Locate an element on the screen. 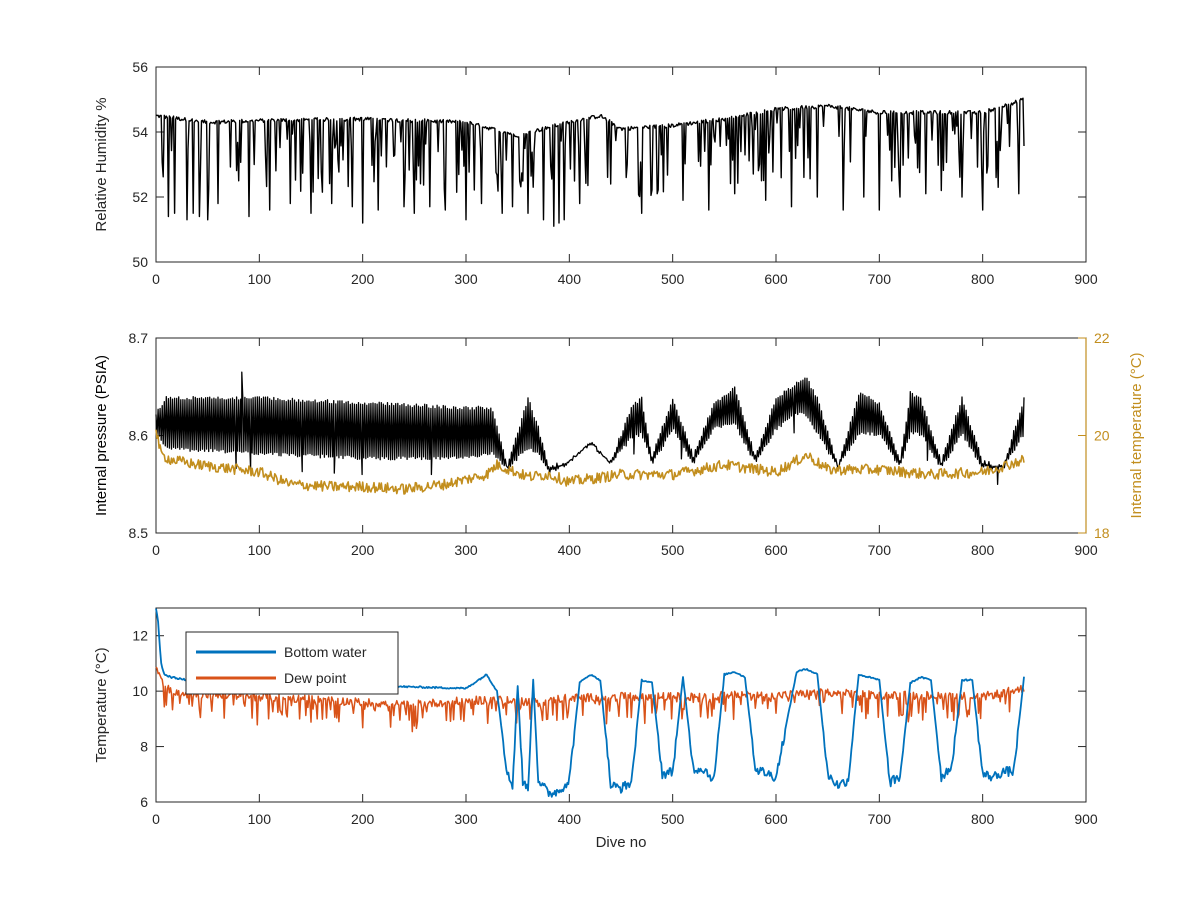 The width and height of the screenshot is (1200, 900). legend-label-bottom-water: Bottom water is located at coordinates (325, 652).